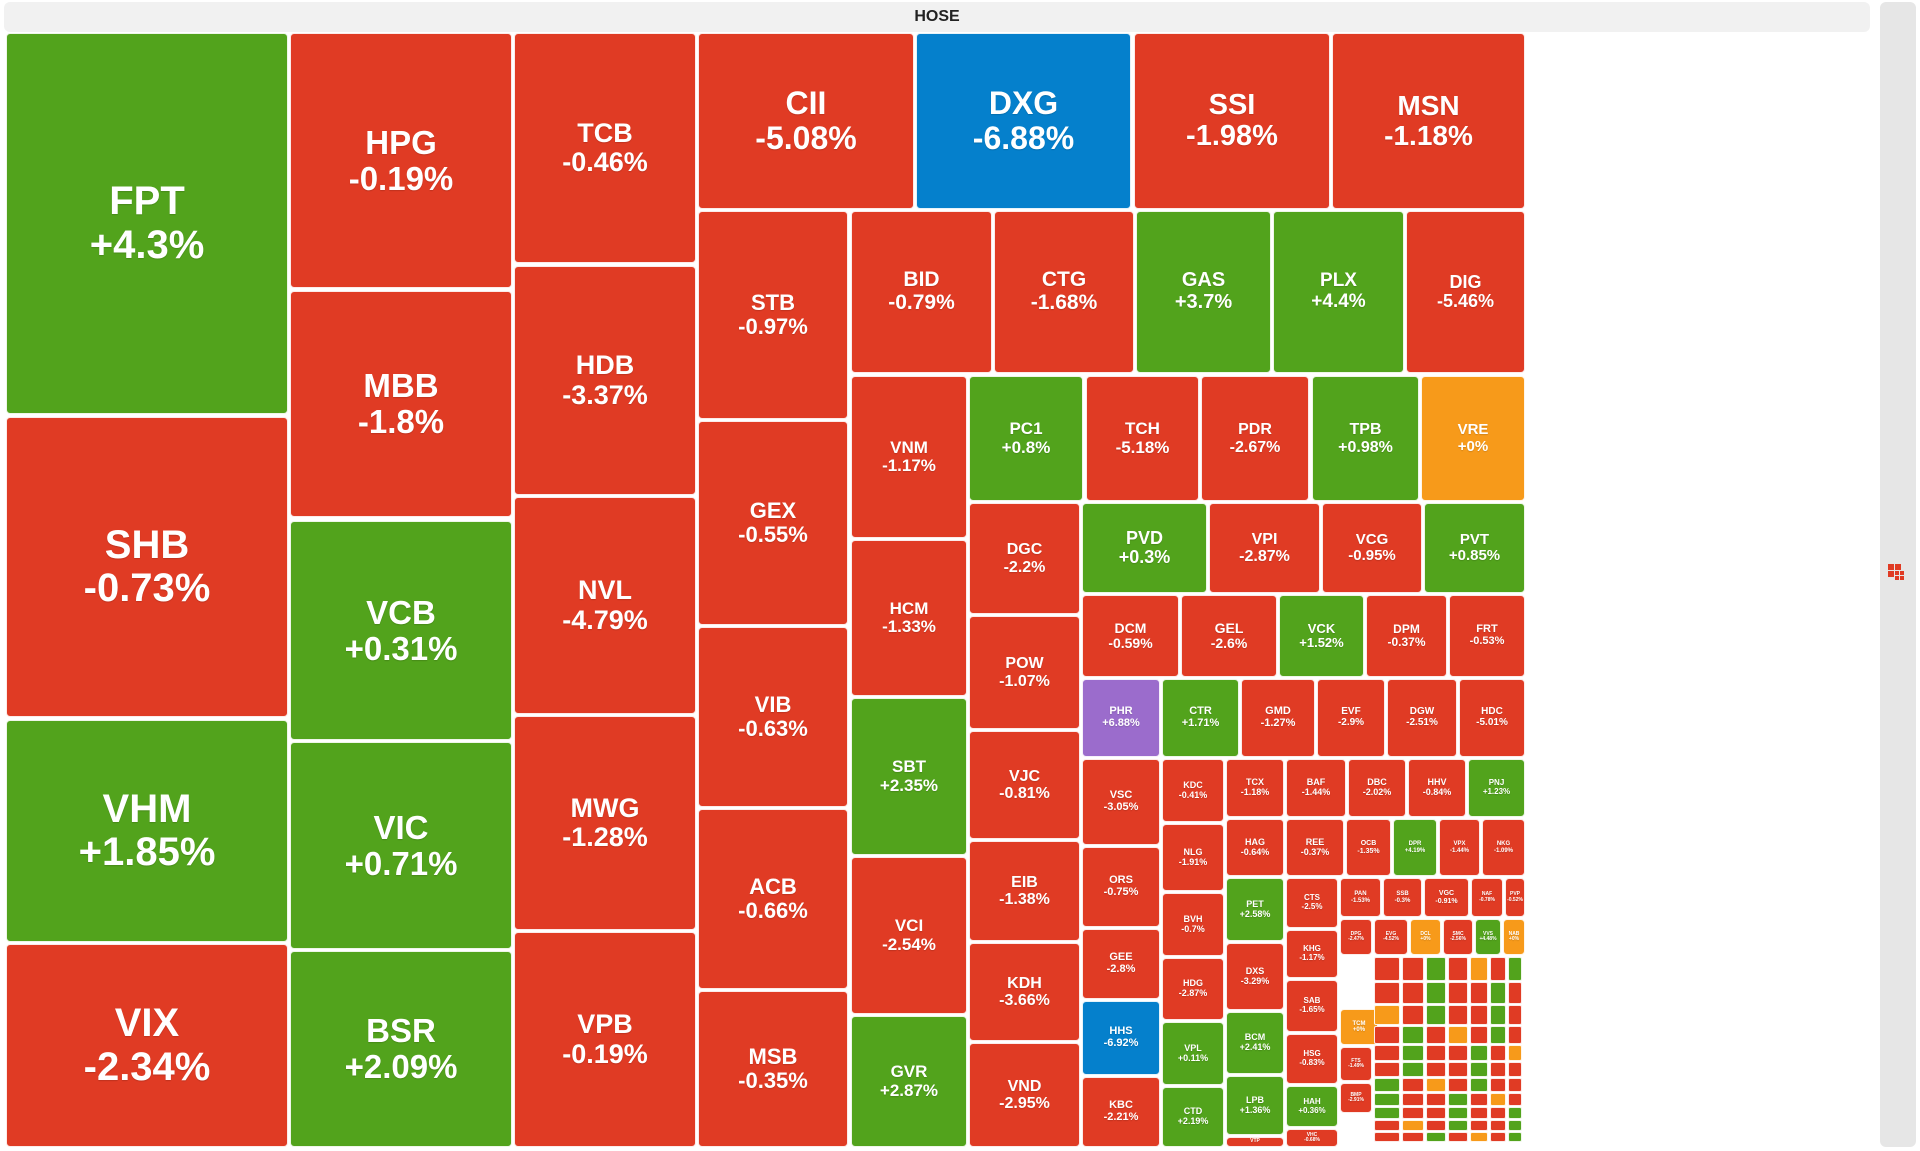 The height and width of the screenshot is (1151, 1920). What do you see at coordinates (1255, 847) in the screenshot?
I see `tile-hag: HAG -0.64%` at bounding box center [1255, 847].